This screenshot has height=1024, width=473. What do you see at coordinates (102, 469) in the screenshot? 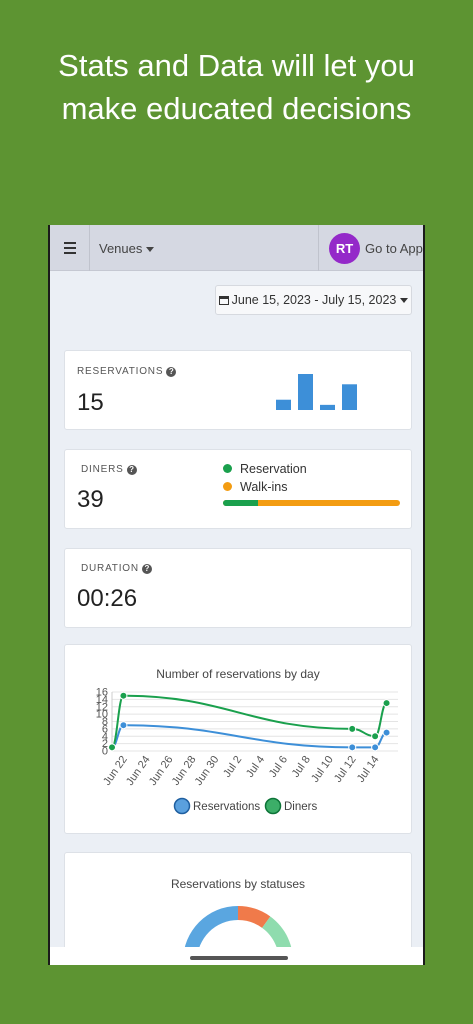
I see `diners-label-text: DINERS` at bounding box center [102, 469].